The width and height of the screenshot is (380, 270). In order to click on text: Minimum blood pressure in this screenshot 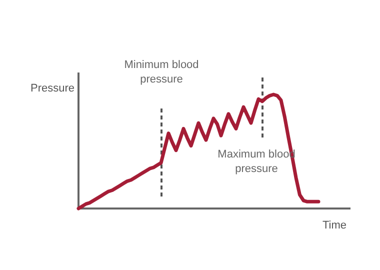, I will do `click(161, 72)`.